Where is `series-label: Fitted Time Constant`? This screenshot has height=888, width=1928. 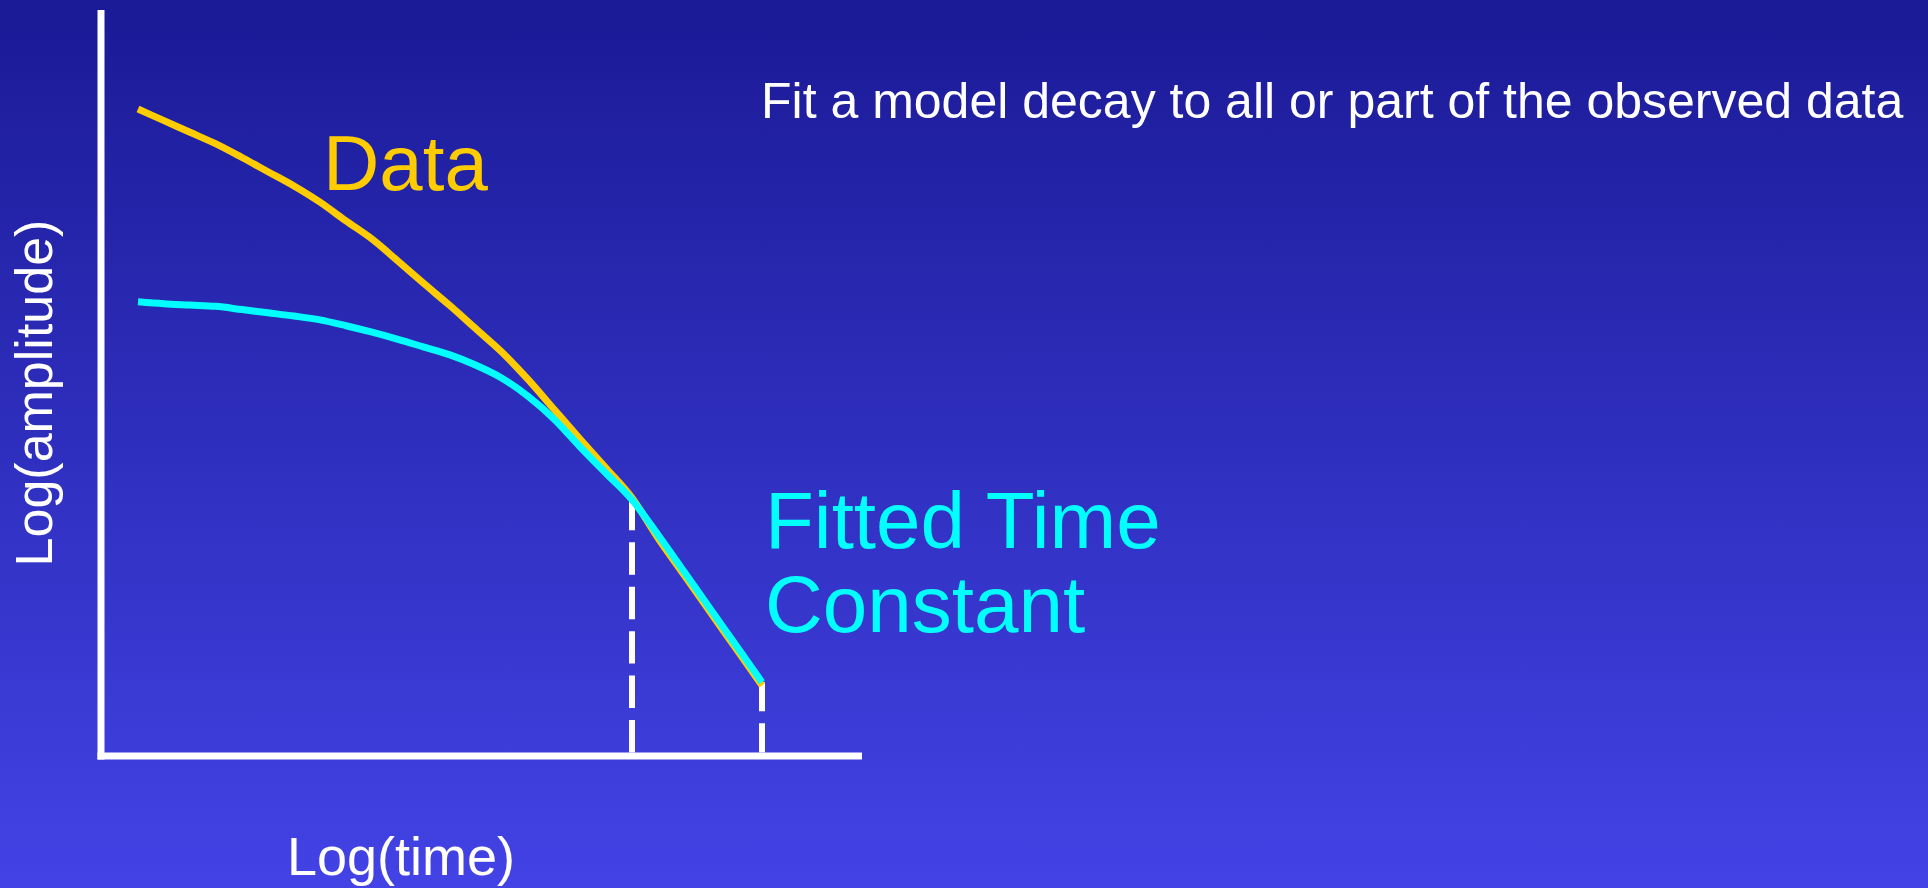
series-label: Fitted Time Constant is located at coordinates (963, 562).